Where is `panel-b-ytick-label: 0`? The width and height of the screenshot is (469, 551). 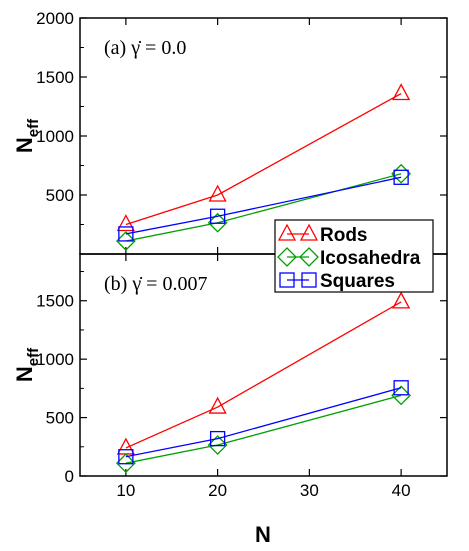
panel-b-ytick-label: 0 is located at coordinates (69, 476).